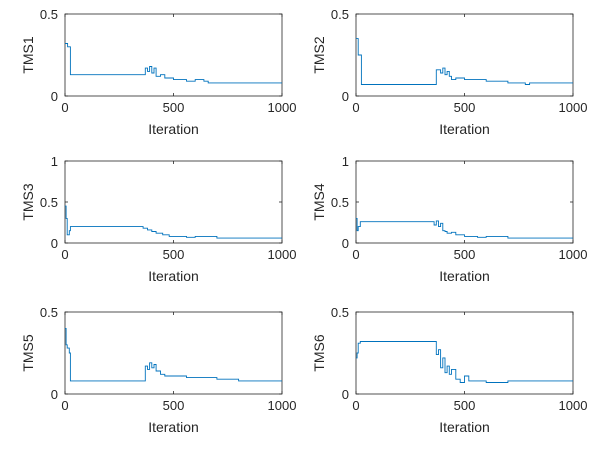  I want to click on y-axis-label: TMS1, so click(28, 55).